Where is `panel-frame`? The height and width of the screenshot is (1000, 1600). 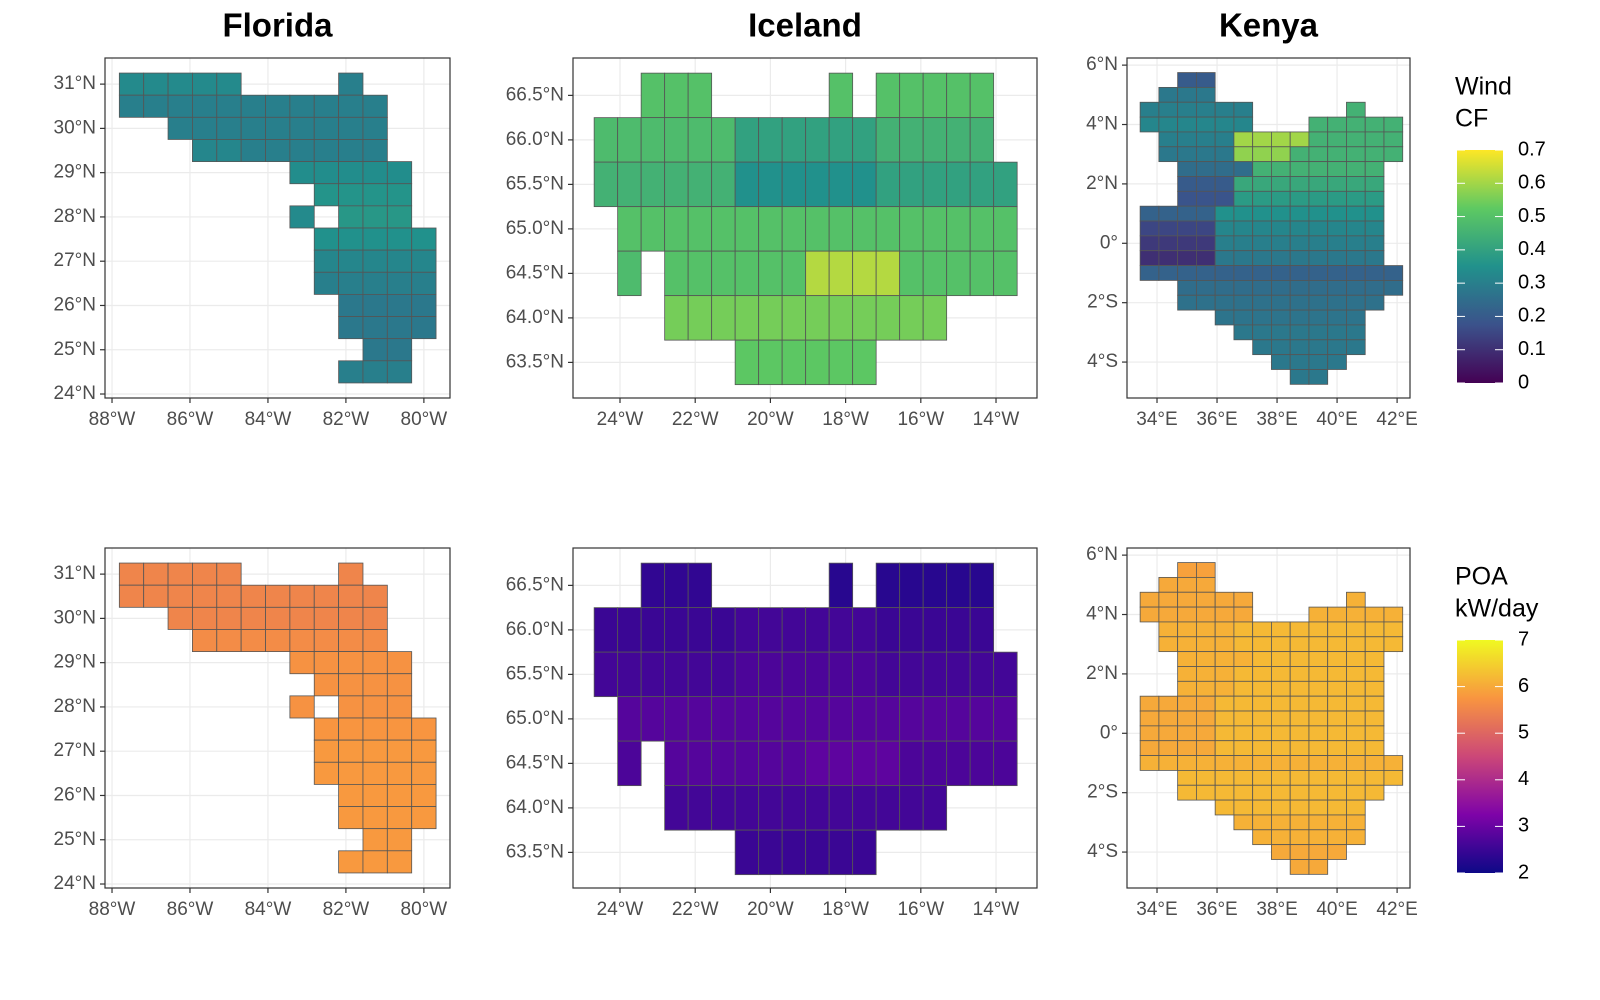 panel-frame is located at coordinates (1268, 228).